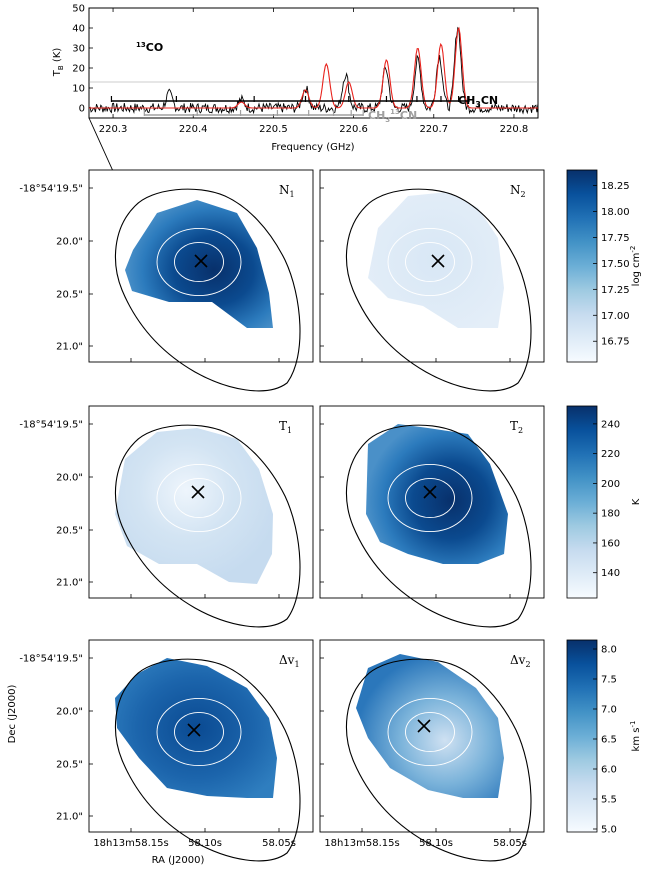 Image resolution: width=647 pixels, height=872 pixels. Describe the element at coordinates (253, 113) in the screenshot. I see `ch313cn-ladder` at that location.